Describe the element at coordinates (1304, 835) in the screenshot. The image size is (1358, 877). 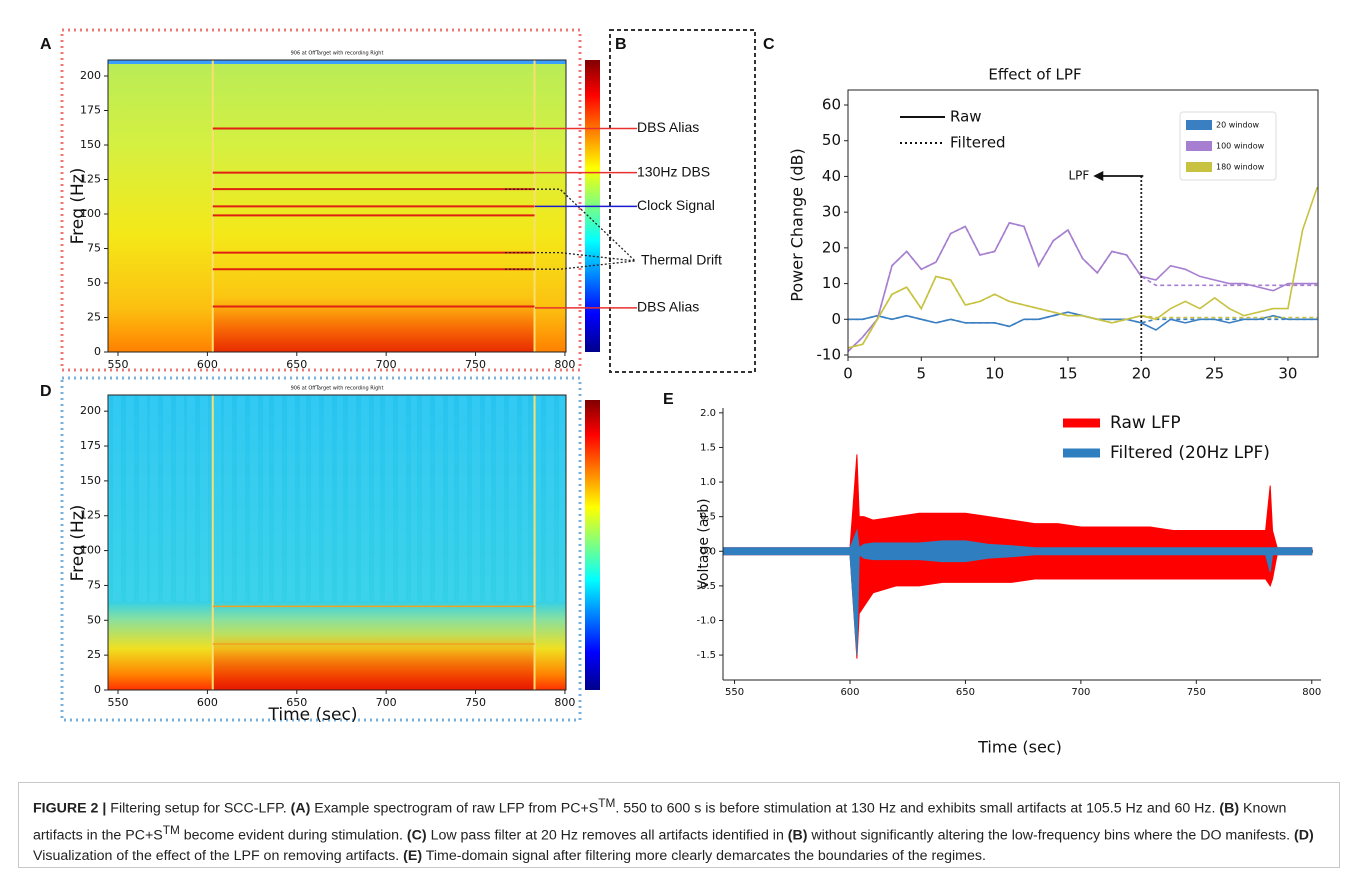
I see `caption-text: (D)` at that location.